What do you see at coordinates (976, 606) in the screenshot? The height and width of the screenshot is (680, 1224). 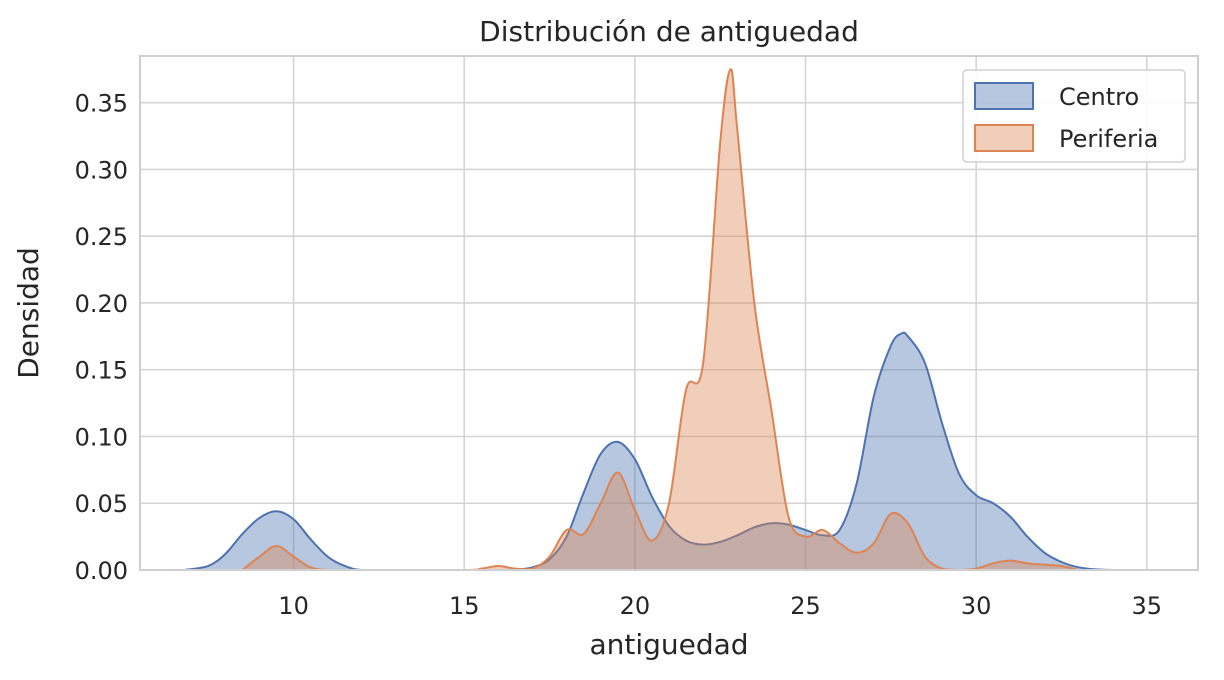 I see `x-tick-label: 30` at bounding box center [976, 606].